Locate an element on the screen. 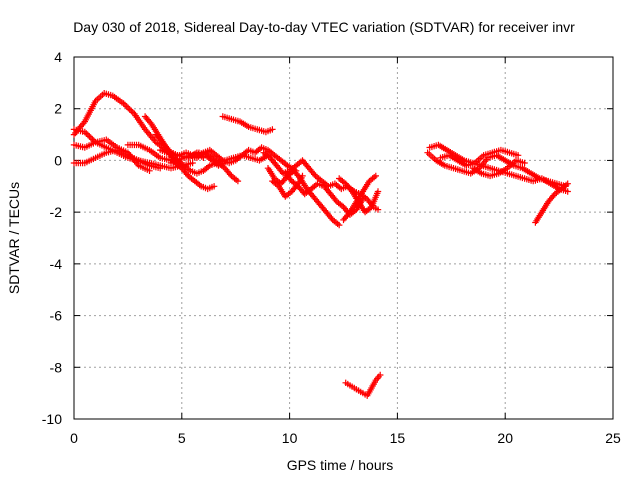 The image size is (640, 480). x-tick-label: 0 is located at coordinates (74, 438).